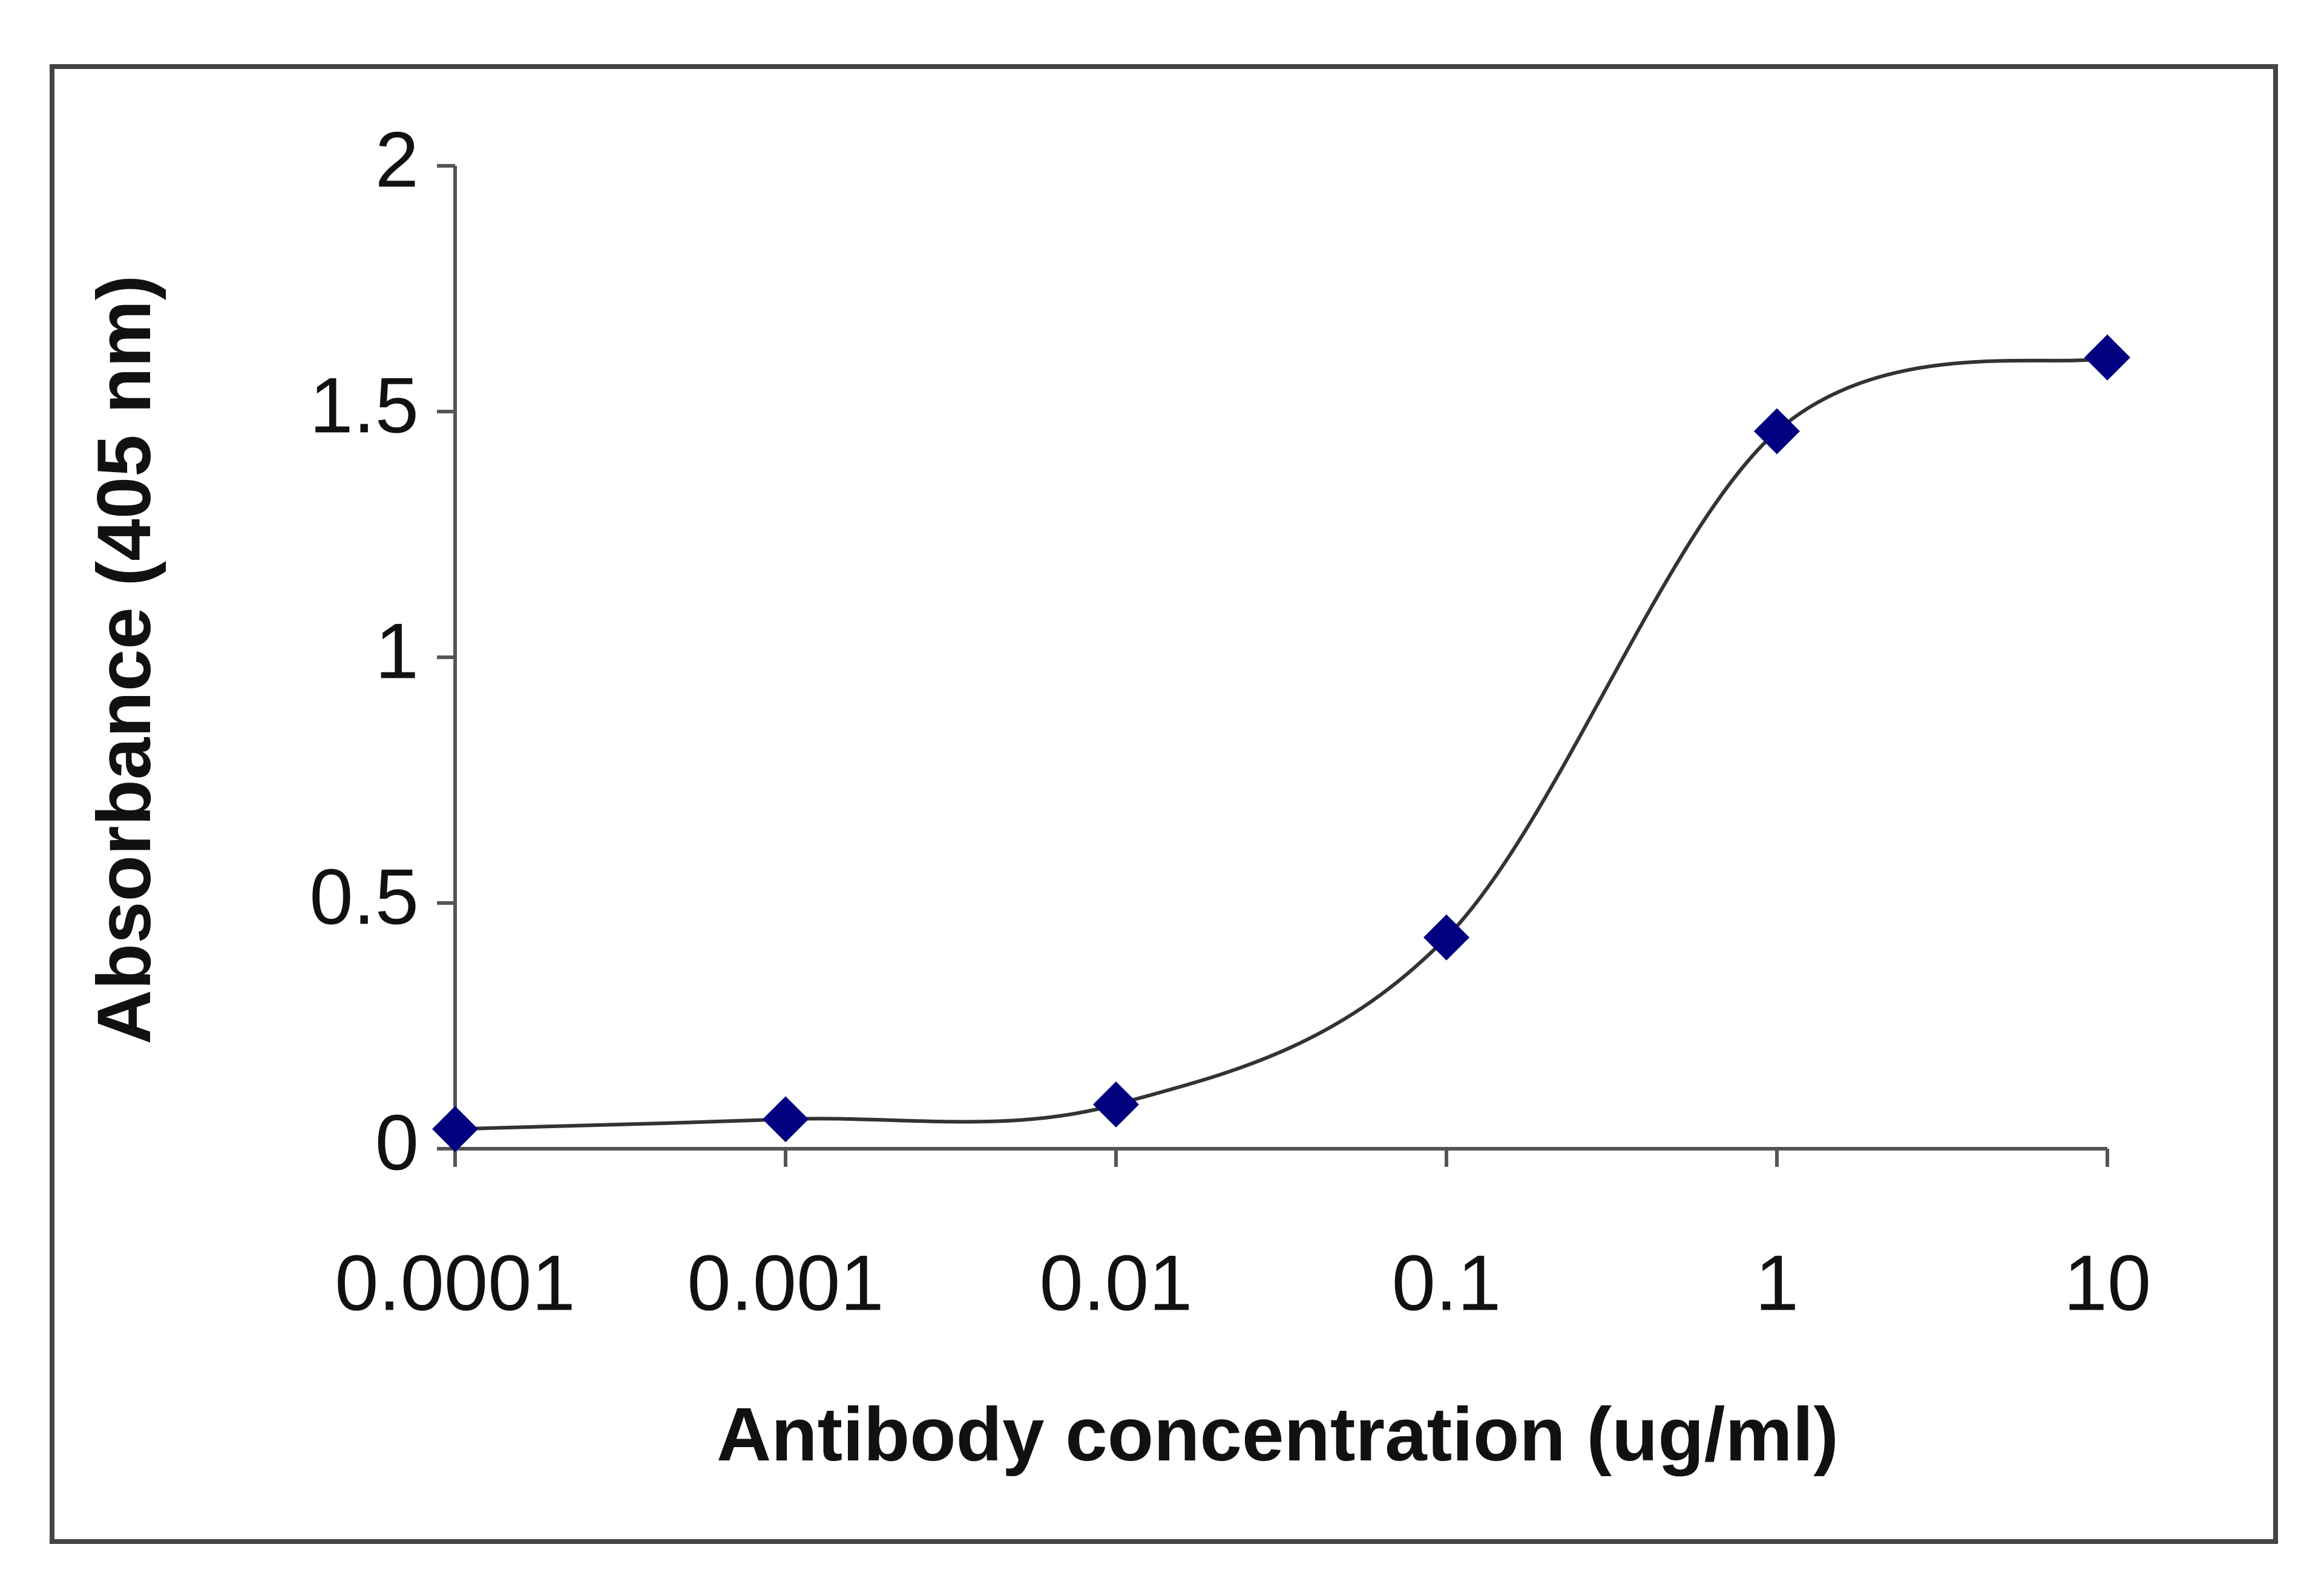  I want to click on x-tick-label: 0.1, so click(1447, 1282).